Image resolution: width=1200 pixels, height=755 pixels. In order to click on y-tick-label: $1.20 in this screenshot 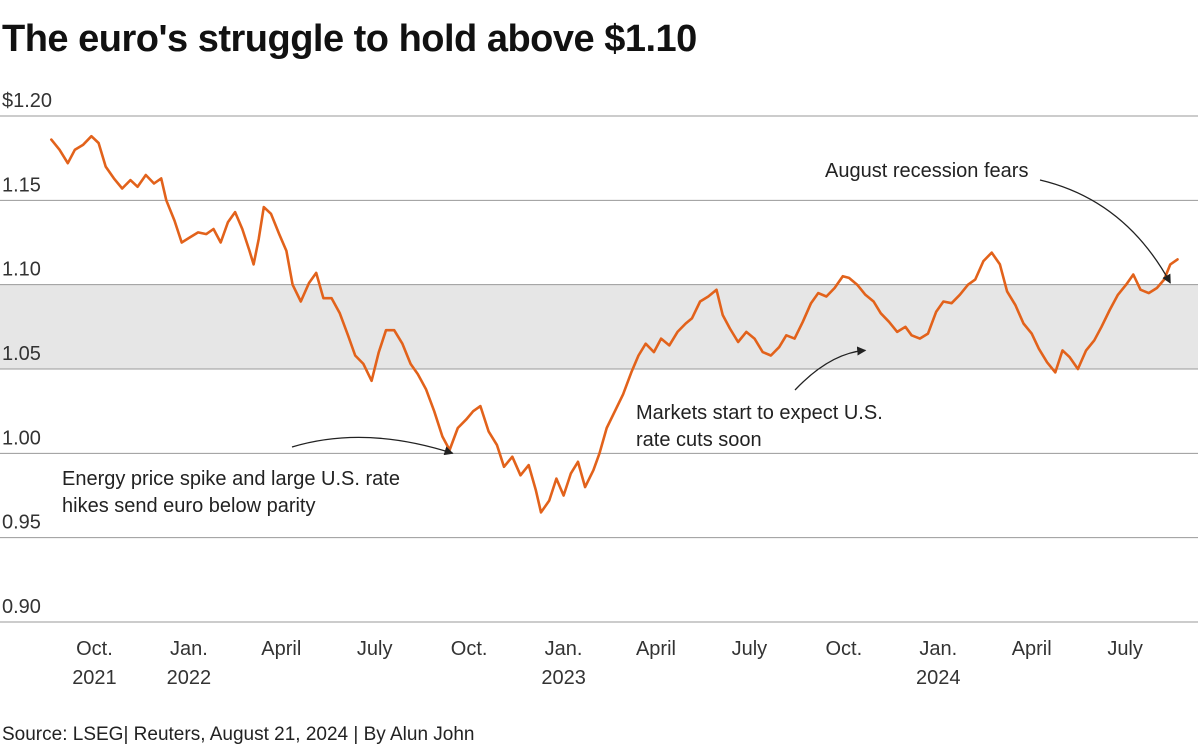, I will do `click(27, 101)`.